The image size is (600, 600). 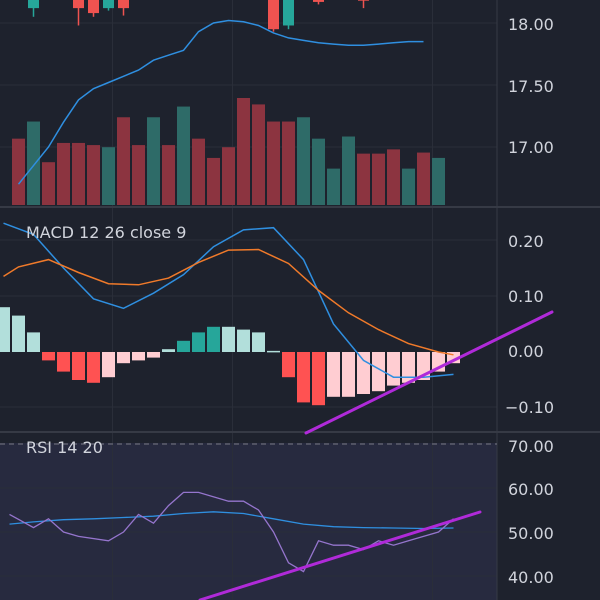 I want to click on macd-tick-label: −0.10, so click(x=529, y=407).